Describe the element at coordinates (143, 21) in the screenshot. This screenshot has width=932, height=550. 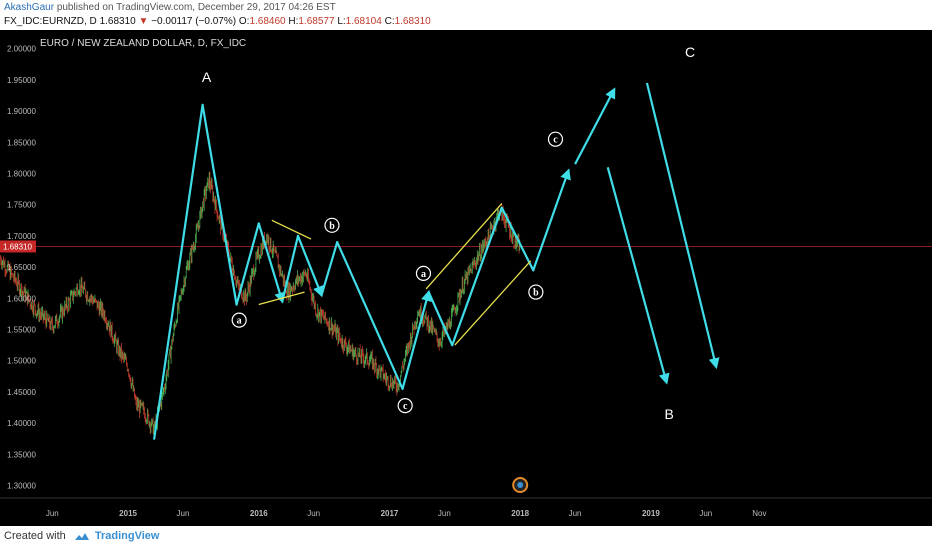
I see `change-down-icon: ▼` at that location.